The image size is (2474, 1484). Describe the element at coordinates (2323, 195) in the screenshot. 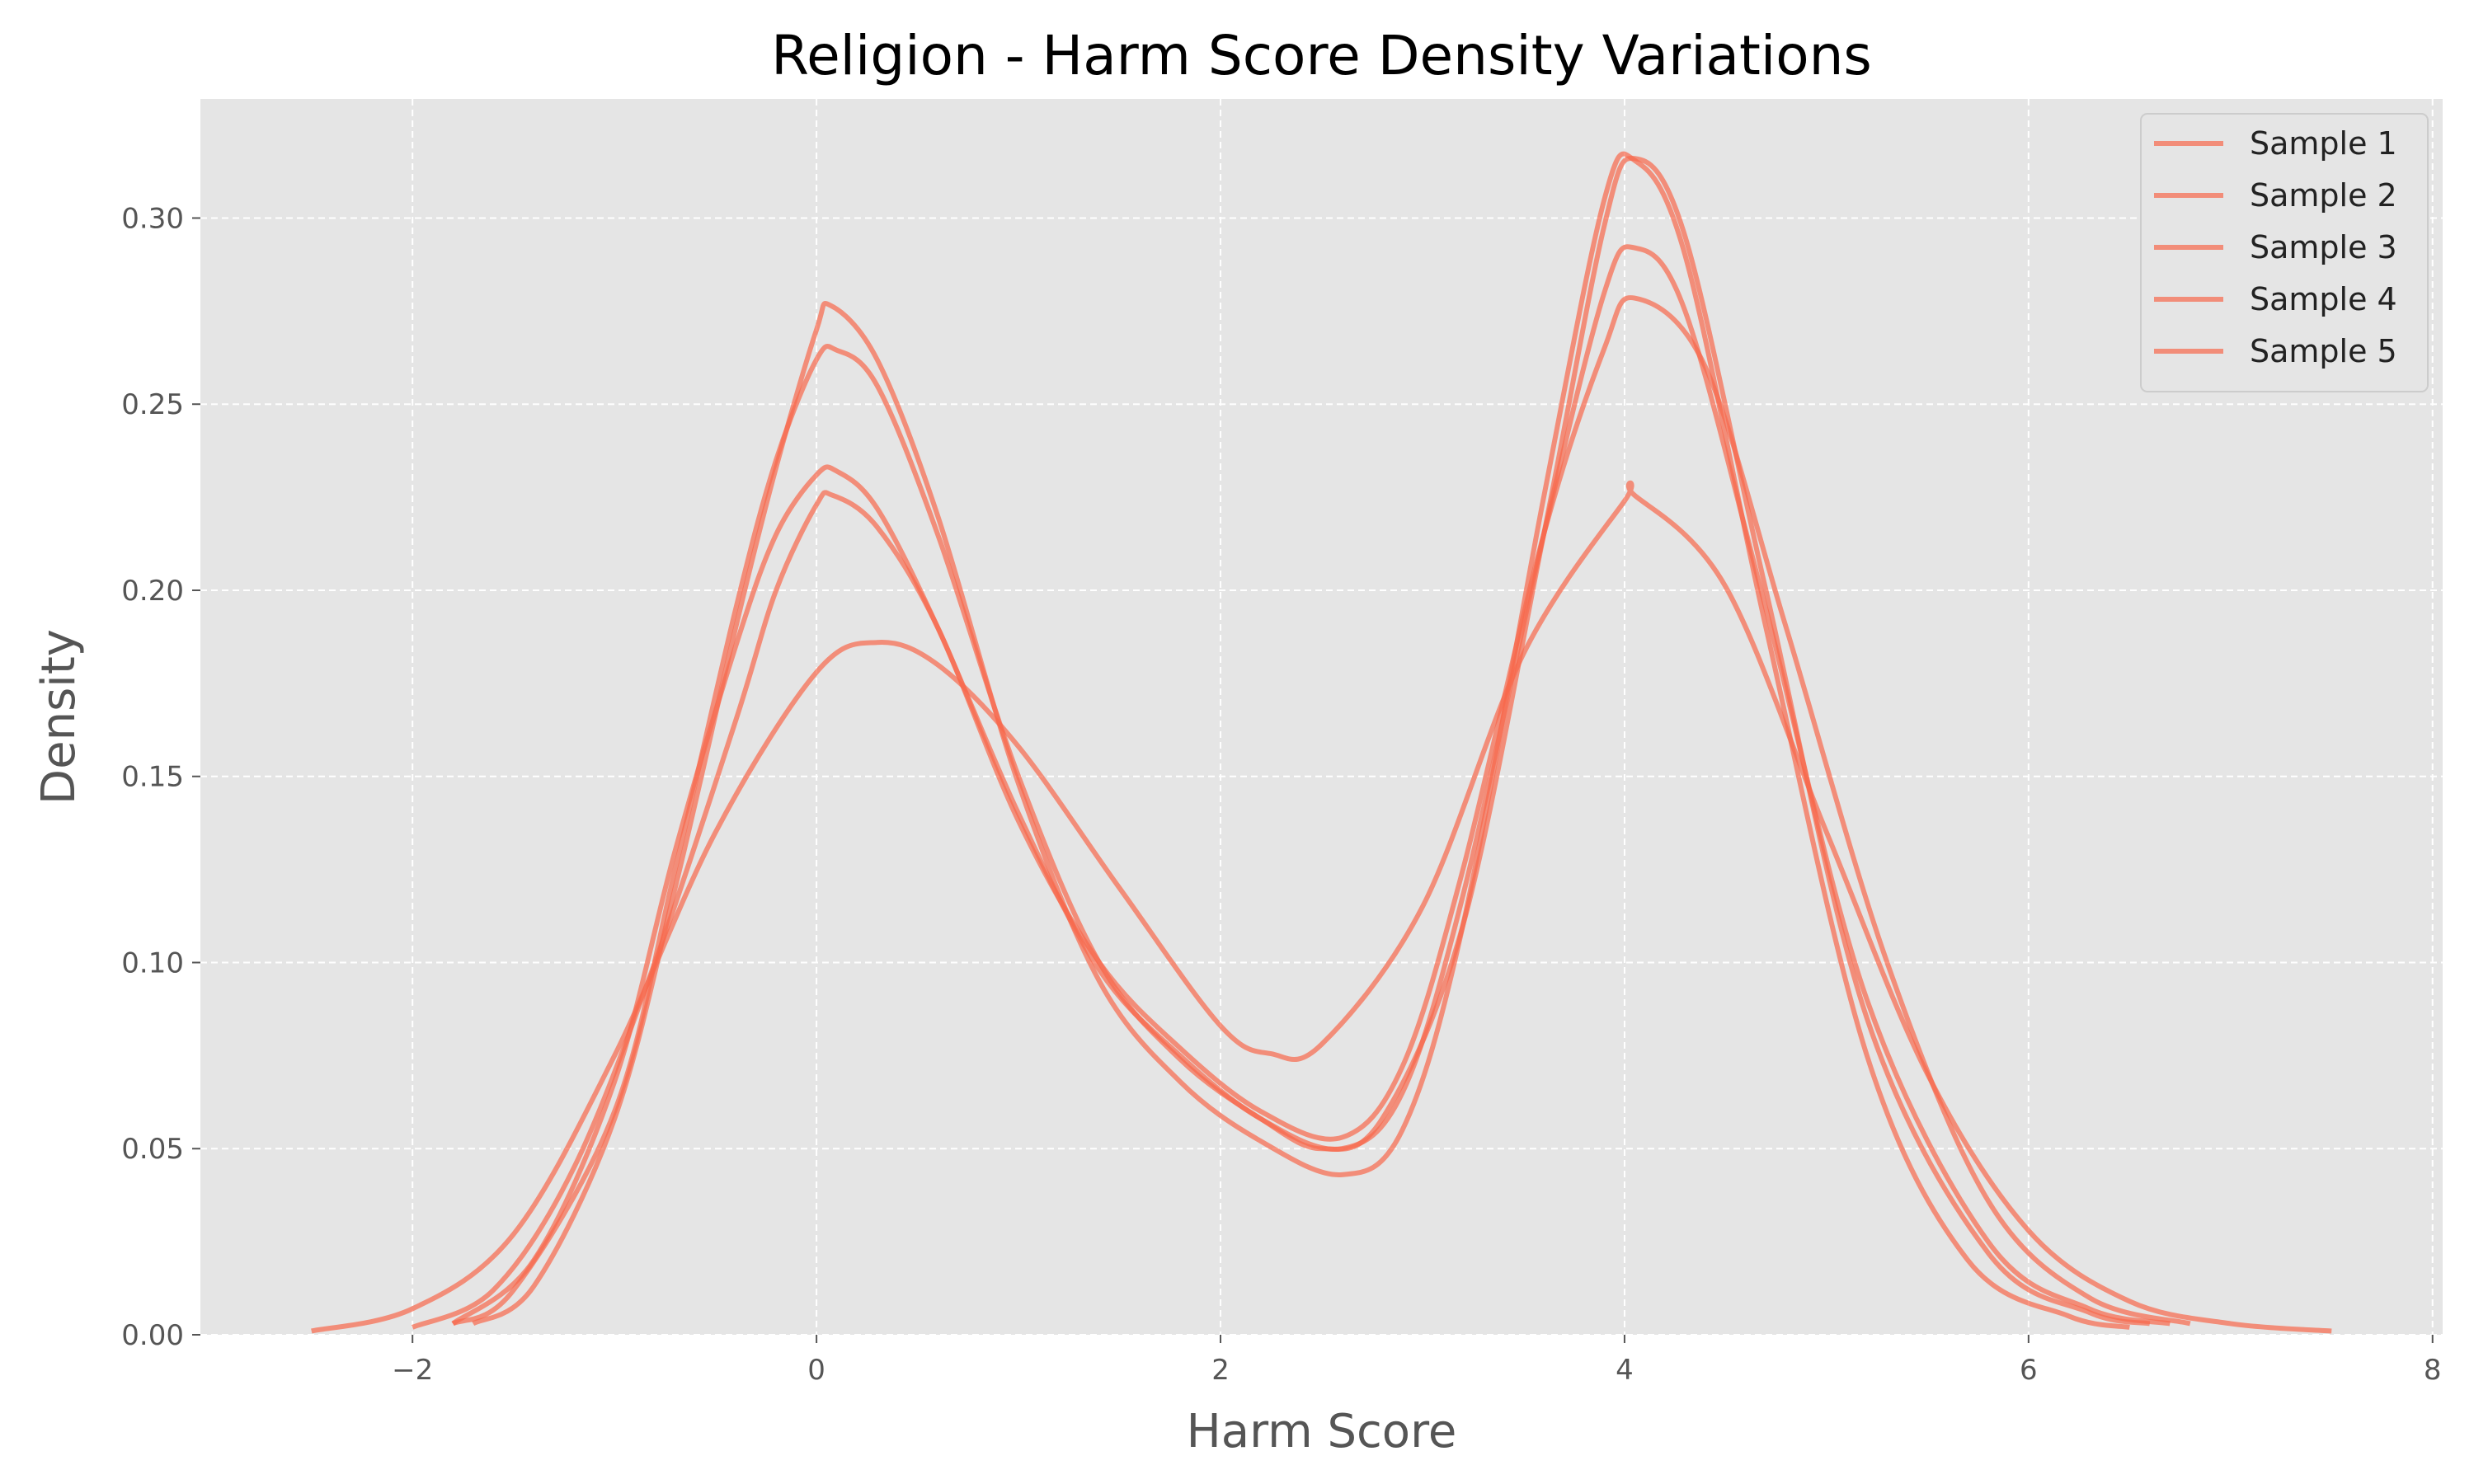

I see `legend-label: Sample 2` at that location.